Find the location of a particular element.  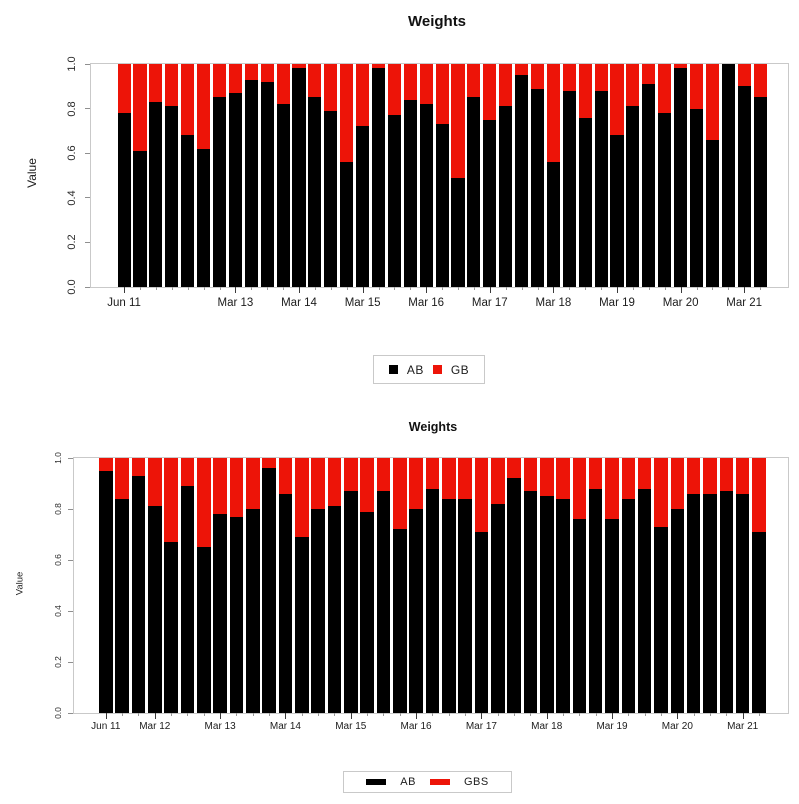

bar-39-ab-segment is located at coordinates (742, 603).